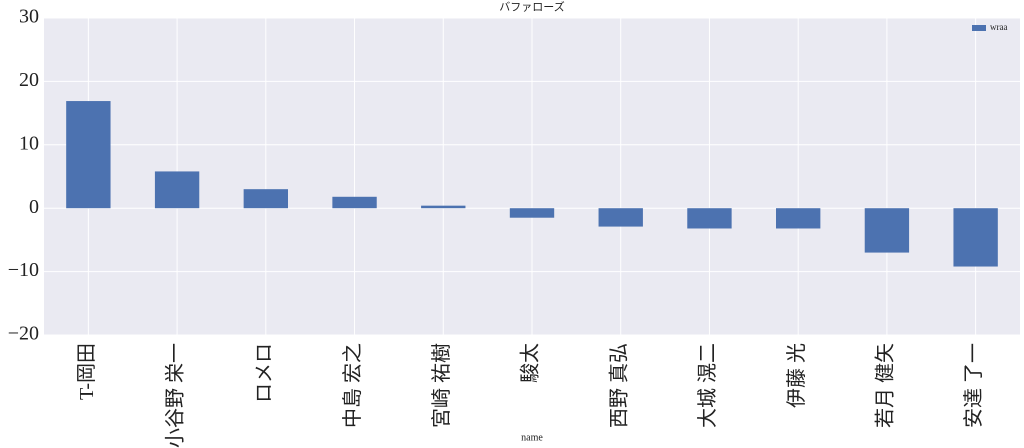 This screenshot has height=448, width=1024. What do you see at coordinates (531, 7) in the screenshot?
I see `chart-title: バファローズ` at bounding box center [531, 7].